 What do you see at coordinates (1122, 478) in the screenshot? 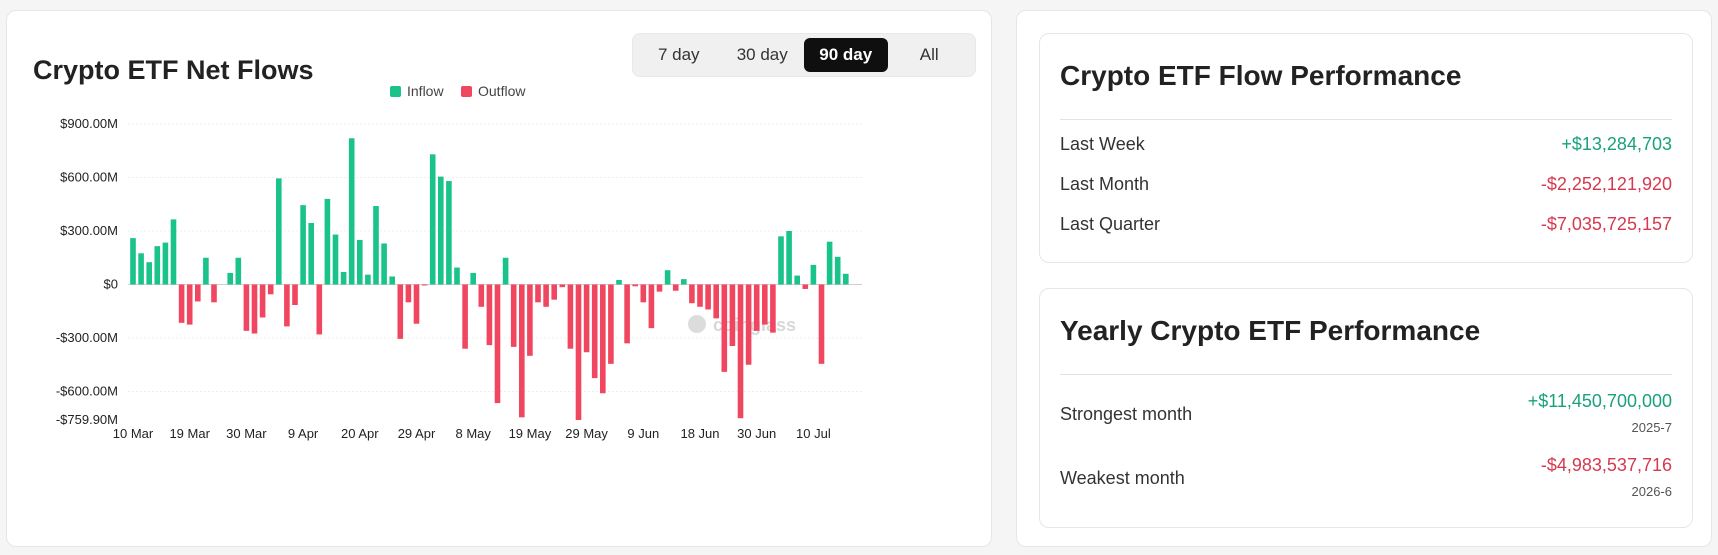
I see `weakest-month-label: Weakest month` at bounding box center [1122, 478].